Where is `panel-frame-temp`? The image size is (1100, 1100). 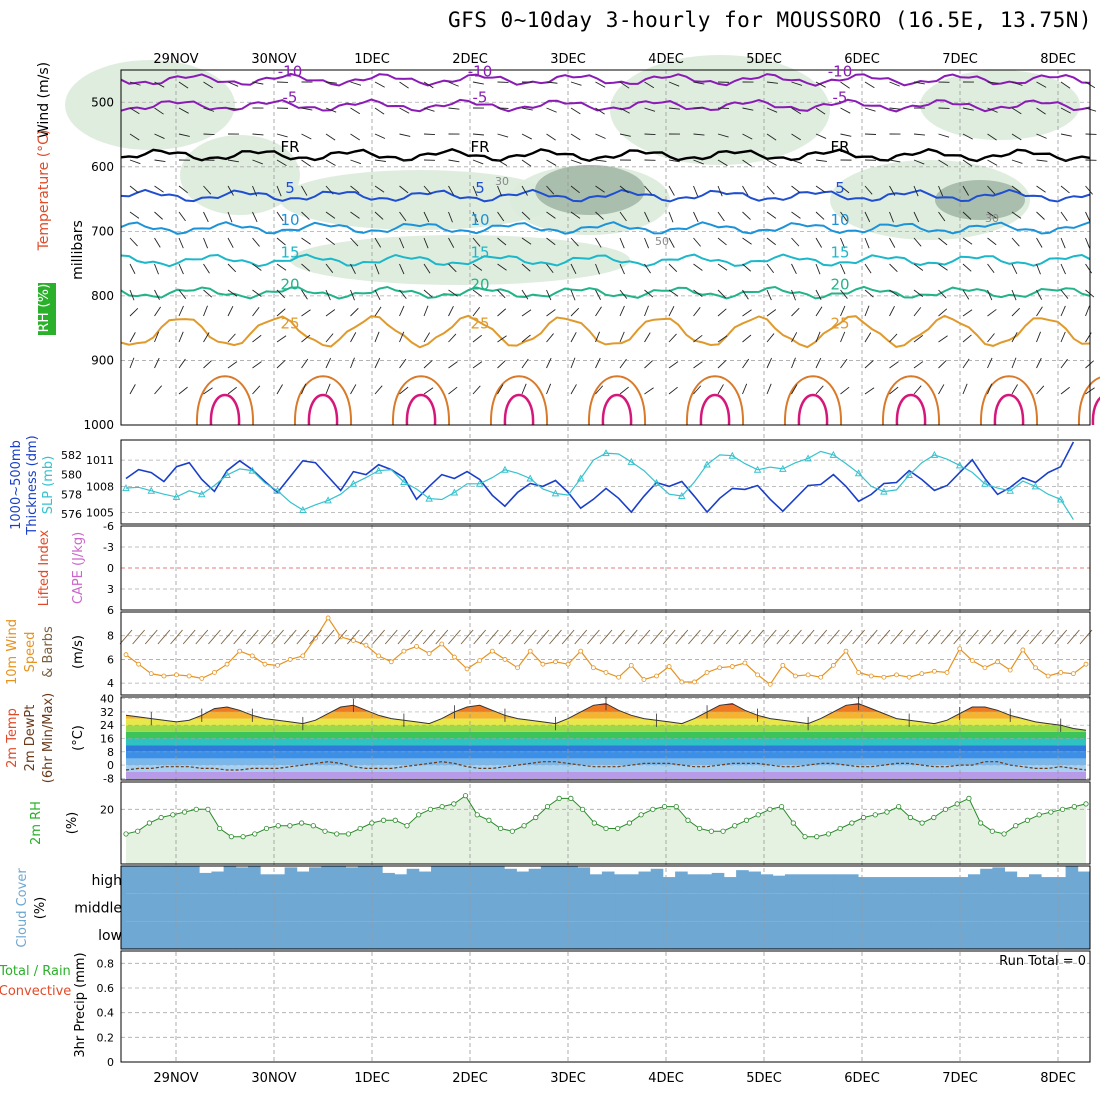
panel-frame-temp is located at coordinates (605, 738).